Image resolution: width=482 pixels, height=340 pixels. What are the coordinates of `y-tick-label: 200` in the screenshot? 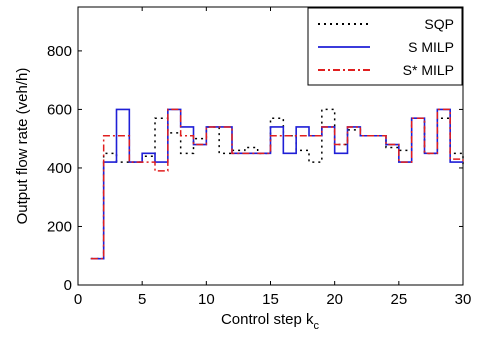 It's located at (59, 226).